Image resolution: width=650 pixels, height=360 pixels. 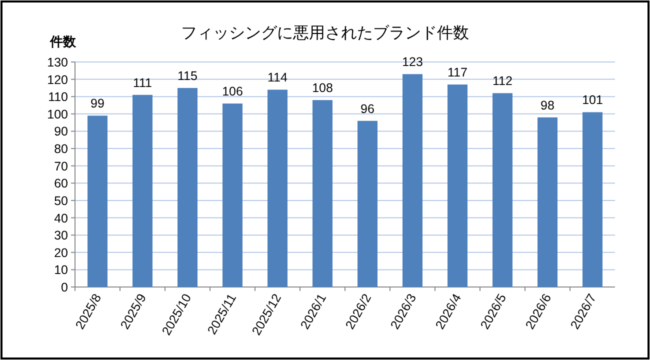 What do you see at coordinates (61, 235) in the screenshot?
I see `y-tick-label: 30` at bounding box center [61, 235].